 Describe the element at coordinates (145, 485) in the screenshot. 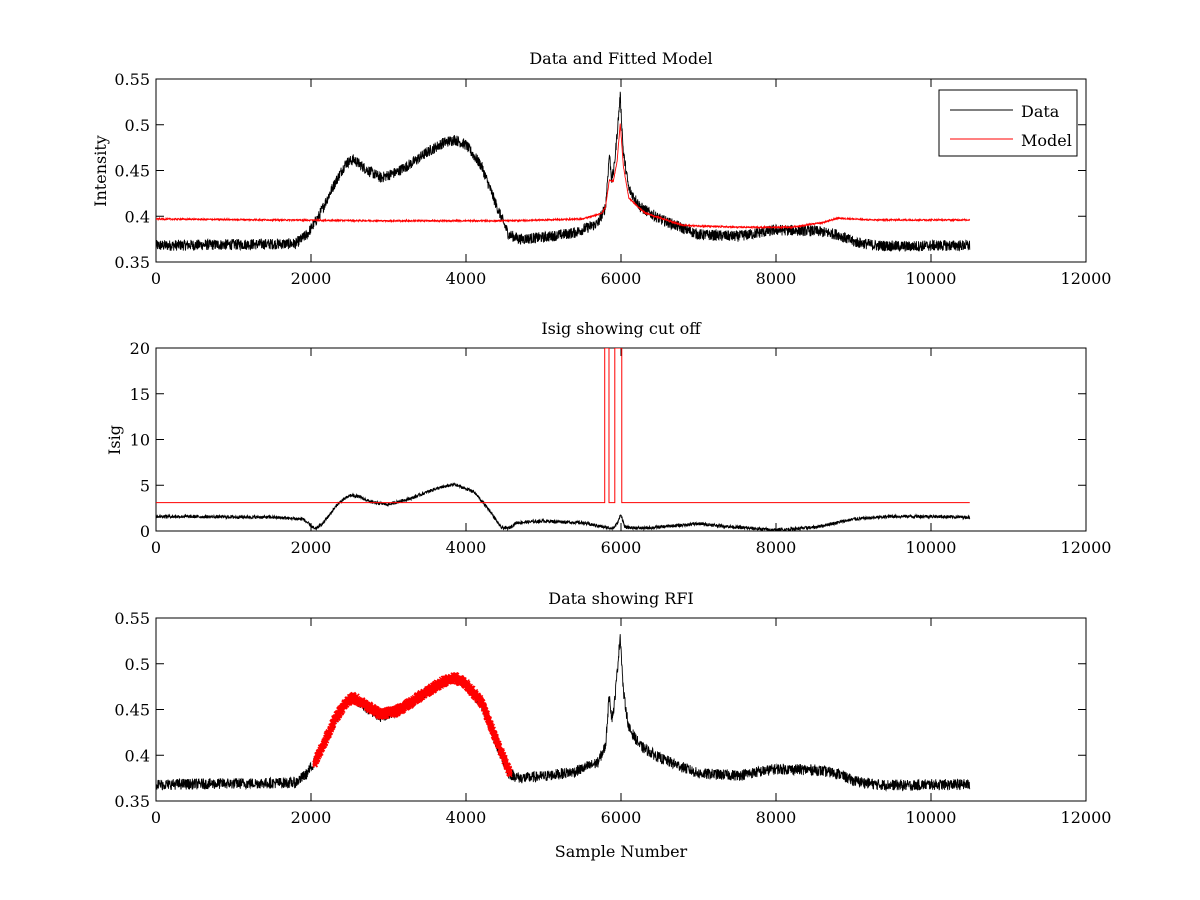

I see `y-tick-label: 5` at that location.